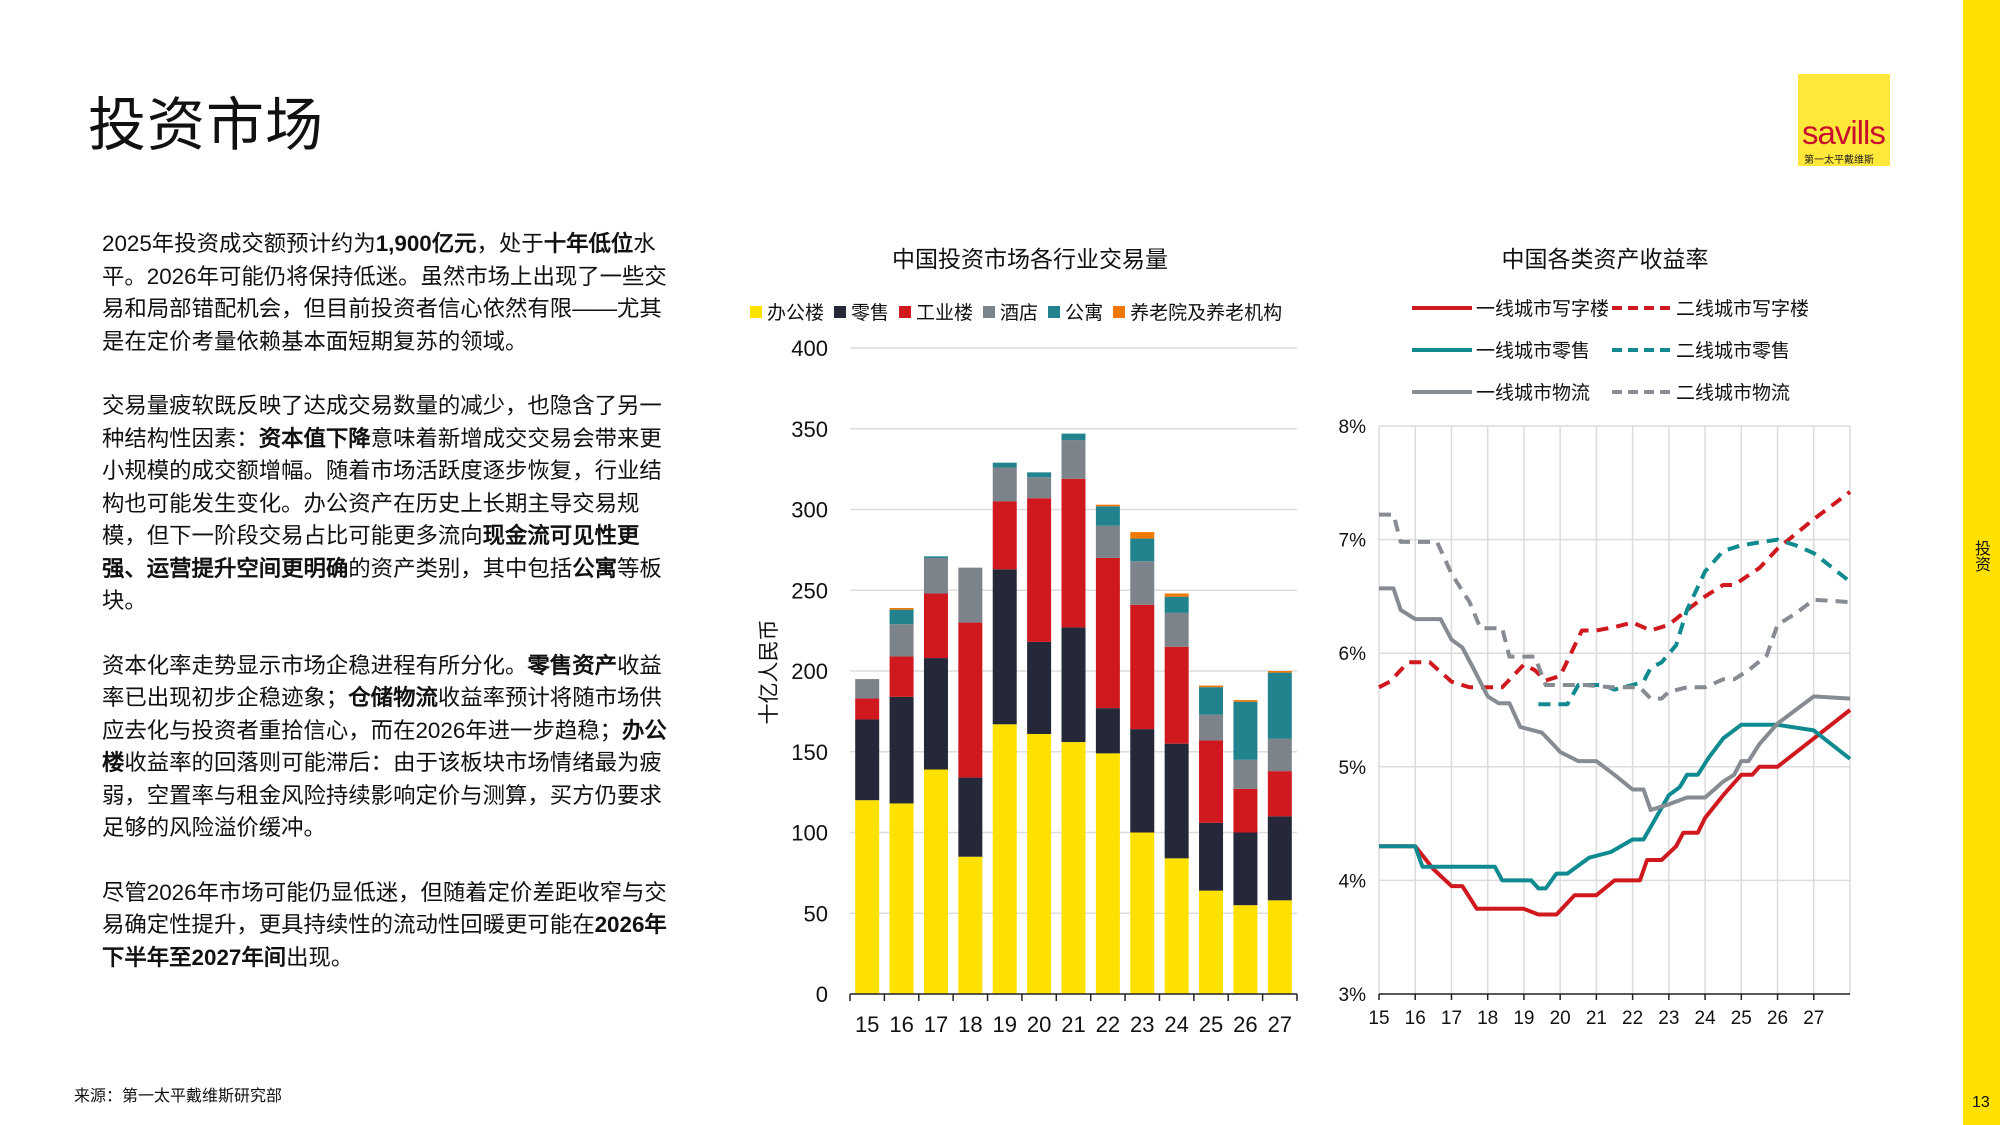  What do you see at coordinates (1487, 1018) in the screenshot?
I see `x-tick-label: 18` at bounding box center [1487, 1018].